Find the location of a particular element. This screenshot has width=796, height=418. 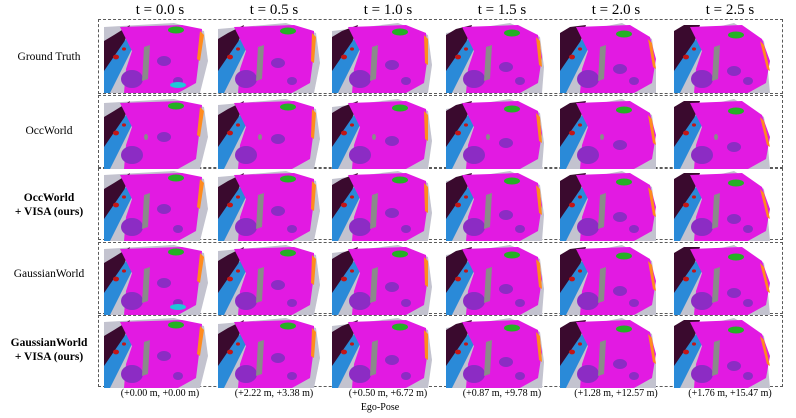

occupancy-frame-gaussianworld-t3 is located at coordinates (502, 279).